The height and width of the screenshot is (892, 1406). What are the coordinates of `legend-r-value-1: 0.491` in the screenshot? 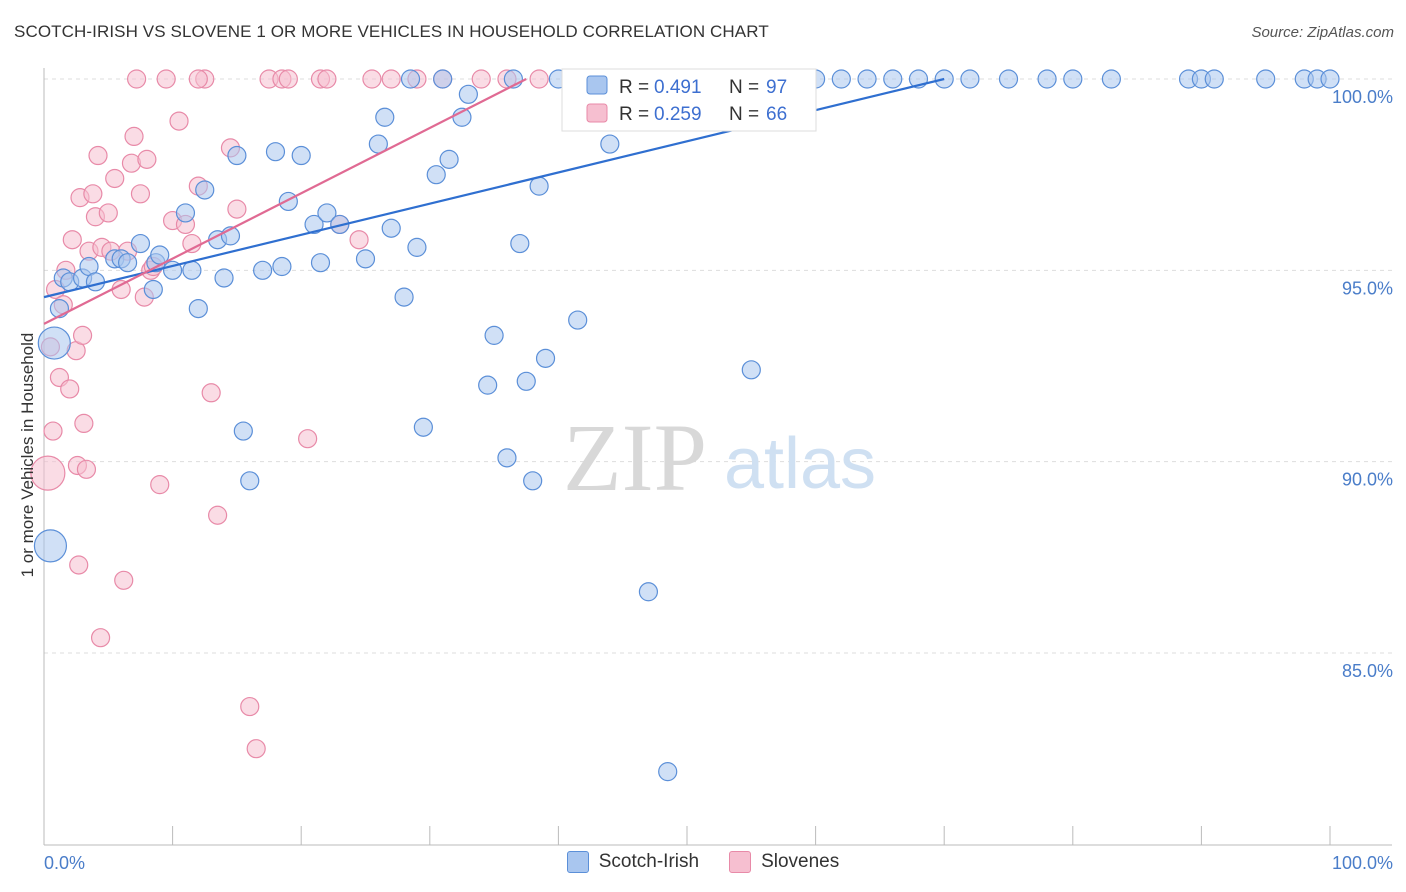 It's located at (678, 87).